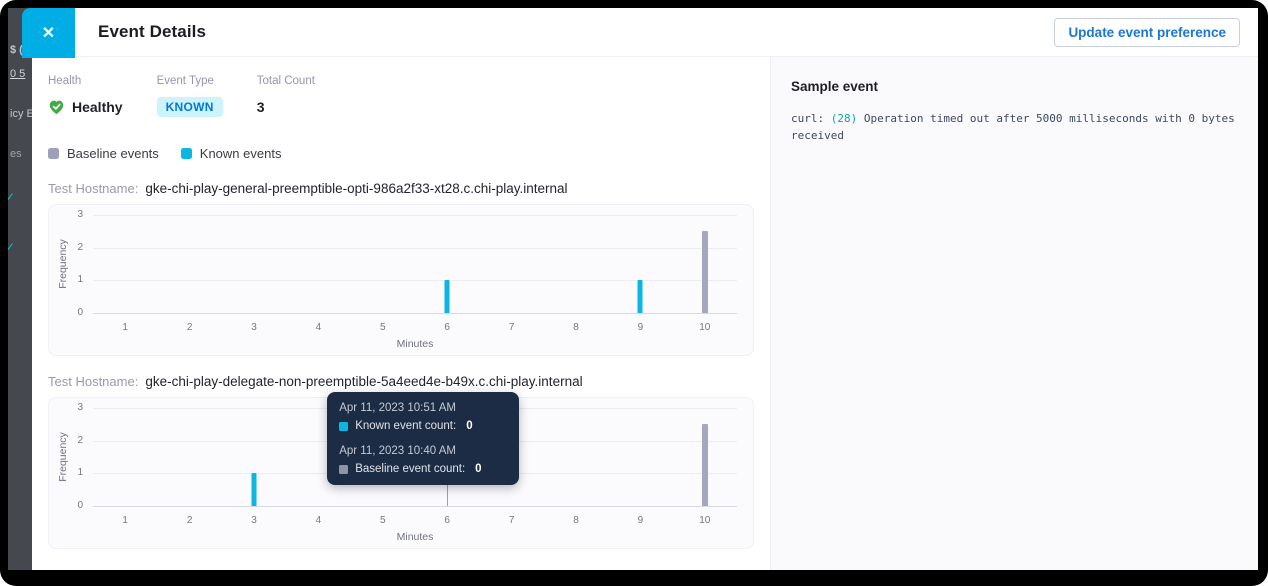  I want to click on baseline-swatch-icon, so click(53, 153).